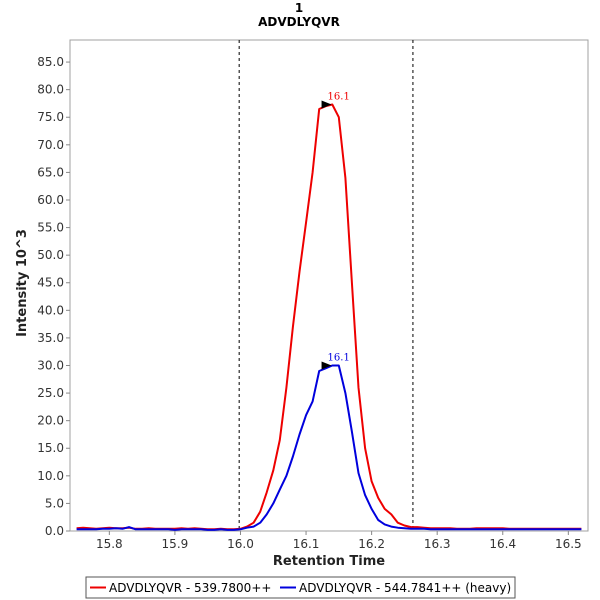 The width and height of the screenshot is (600, 600). I want to click on legend-box, so click(300, 587).